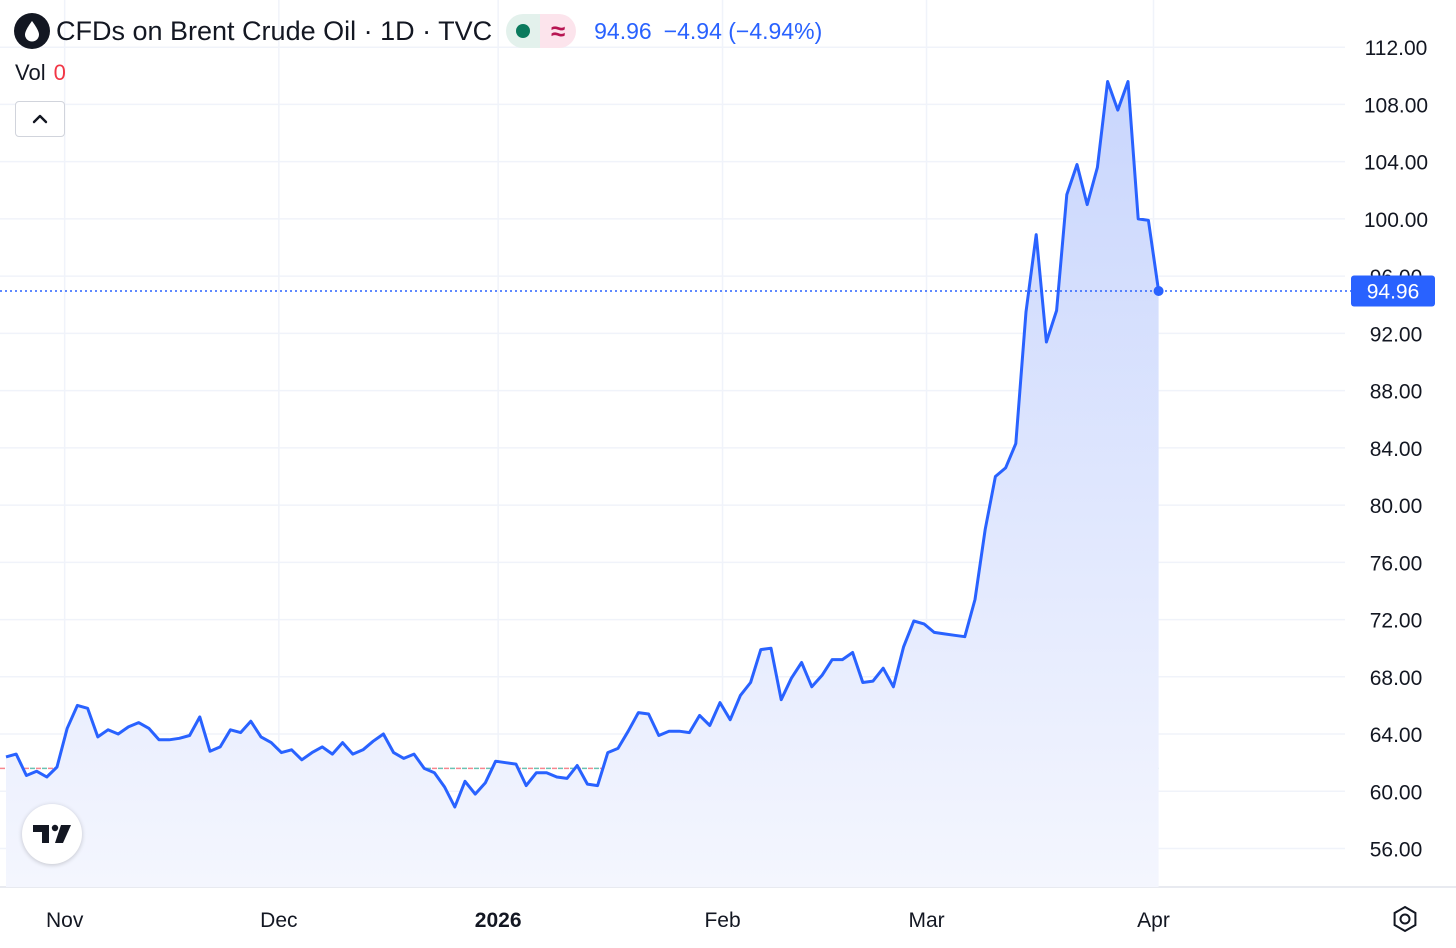 The width and height of the screenshot is (1456, 948). Describe the element at coordinates (274, 30) in the screenshot. I see `symbol-title: CFDs on Brent Crude Oil · 1D · TVC` at that location.